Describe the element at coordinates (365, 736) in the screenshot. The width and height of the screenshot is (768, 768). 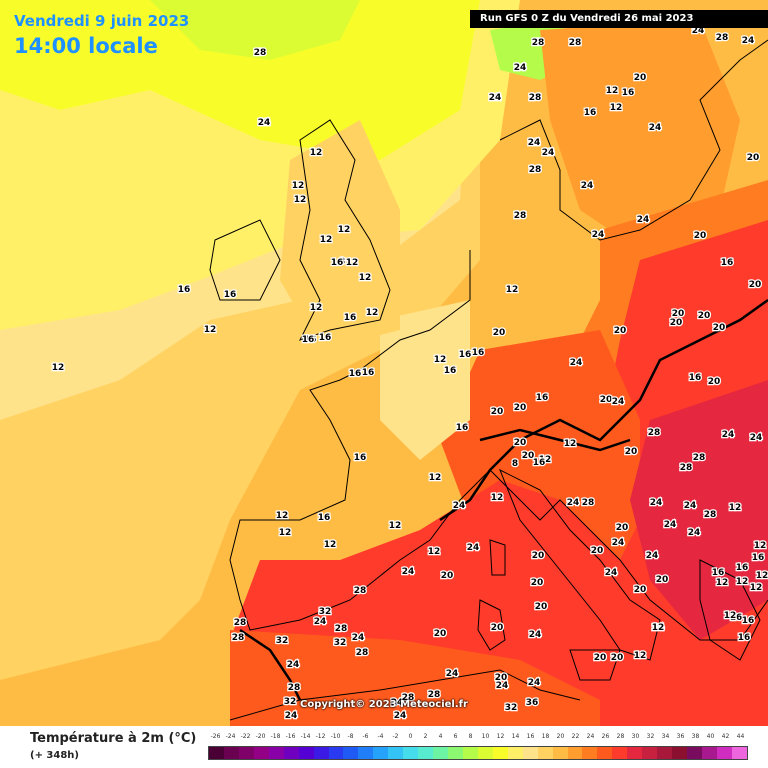
I see `legend-tick-label: -6` at that location.